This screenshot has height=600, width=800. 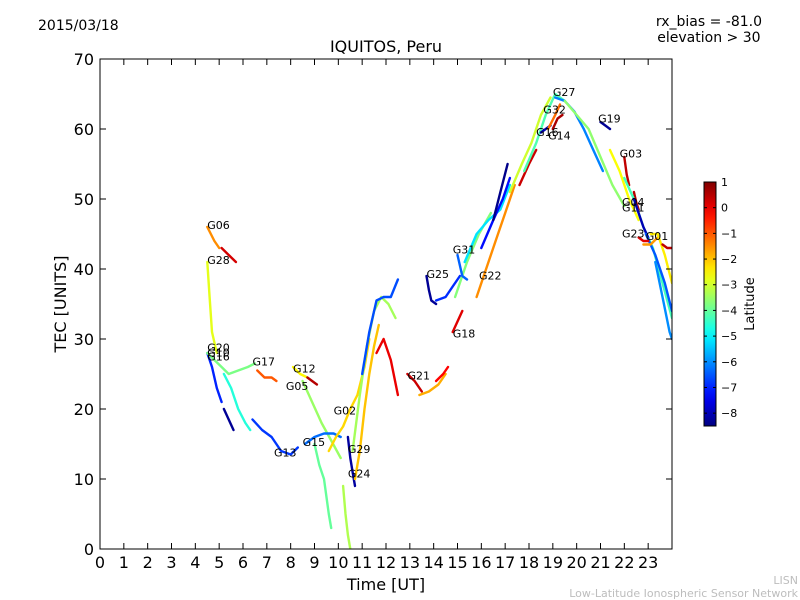 I want to click on x-tick-label-10: 10, so click(x=338, y=562).